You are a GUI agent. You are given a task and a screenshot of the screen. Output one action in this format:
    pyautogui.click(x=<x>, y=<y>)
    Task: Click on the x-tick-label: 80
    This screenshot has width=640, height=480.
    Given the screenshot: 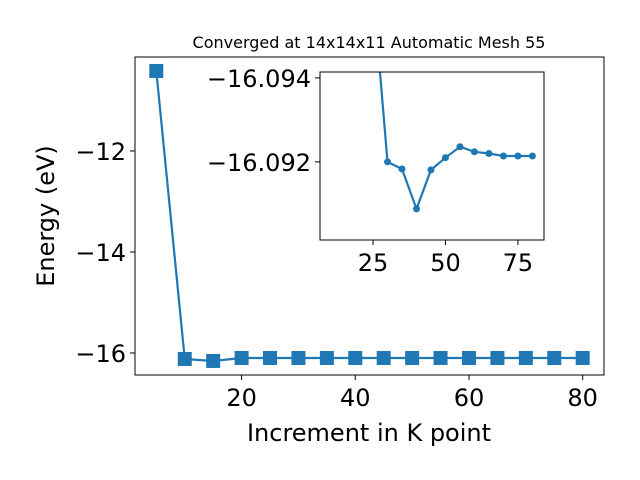 What is the action you would take?
    pyautogui.click(x=582, y=398)
    